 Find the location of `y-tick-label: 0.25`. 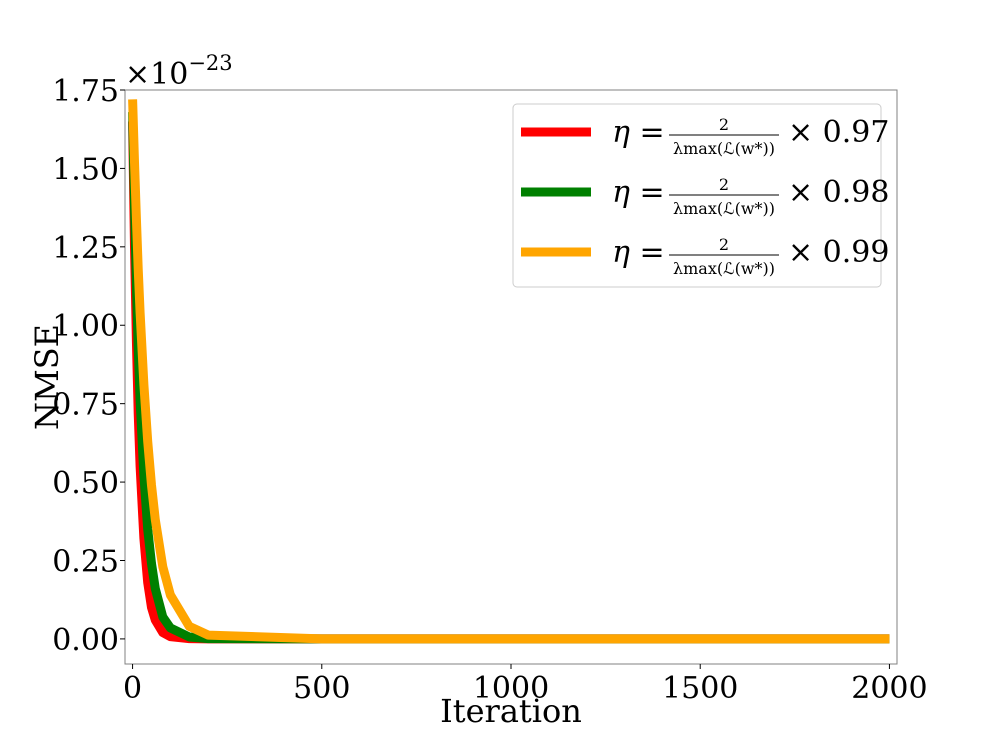

y-tick-label: 0.25 is located at coordinates (85, 561).